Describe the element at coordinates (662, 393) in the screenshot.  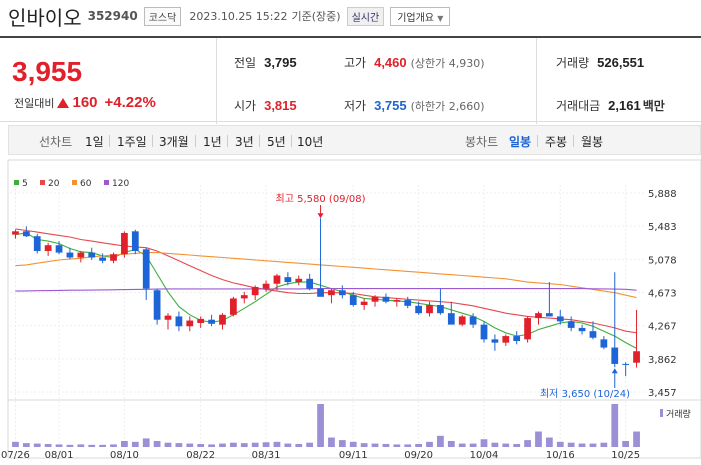
I see `y-tick-label: 3,457` at that location.